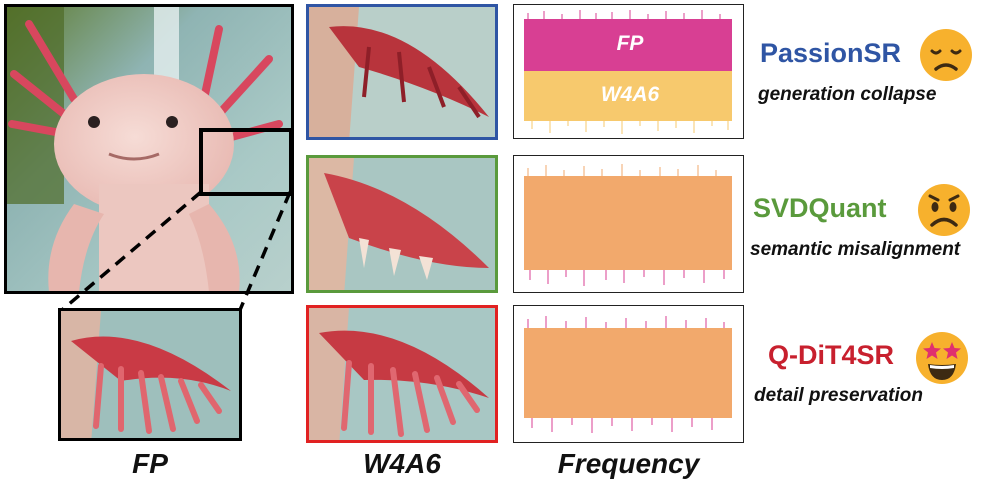 The width and height of the screenshot is (997, 481). What do you see at coordinates (402, 374) in the screenshot?
I see `w4a6-qdit4sr-image` at bounding box center [402, 374].